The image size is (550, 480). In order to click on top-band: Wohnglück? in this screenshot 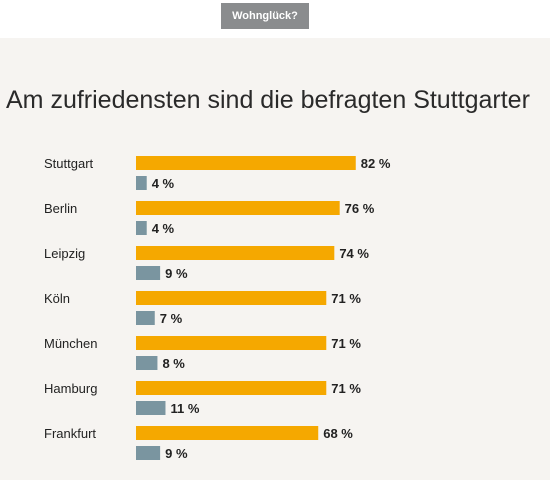, I will do `click(275, 19)`.